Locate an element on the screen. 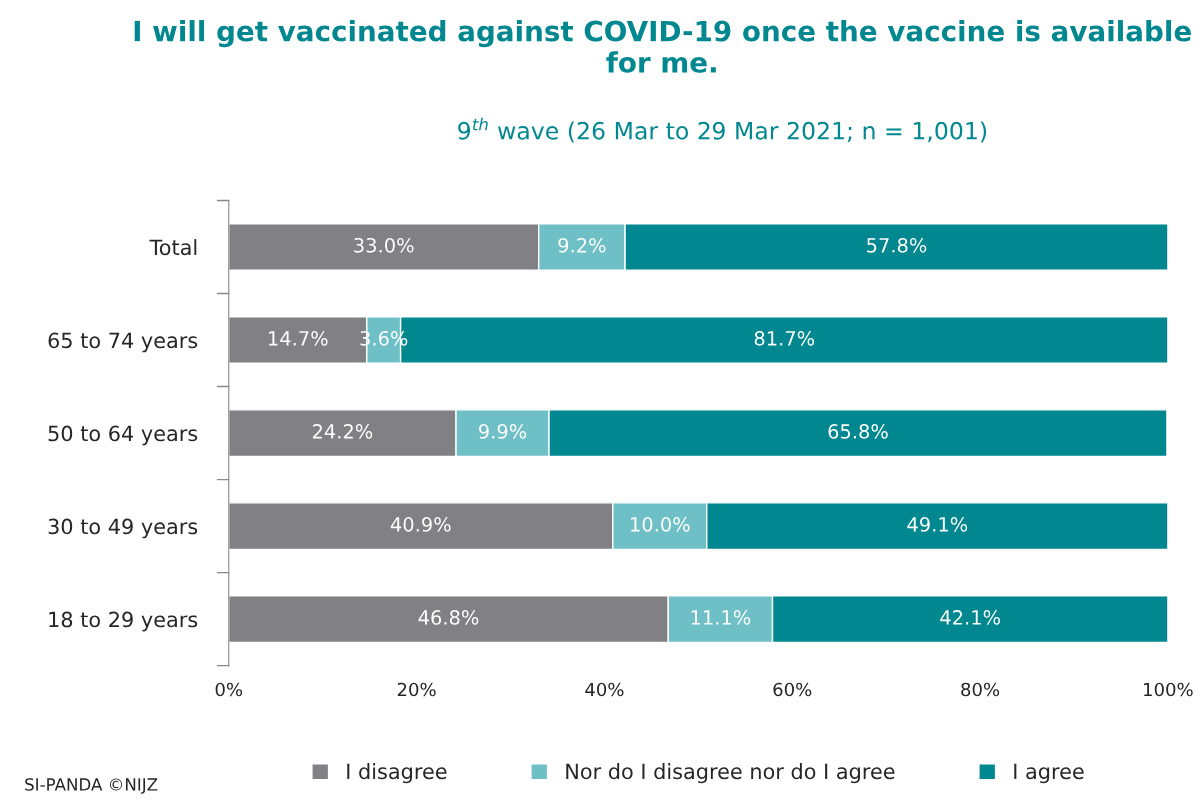  data-label: 42.1% is located at coordinates (970, 617).